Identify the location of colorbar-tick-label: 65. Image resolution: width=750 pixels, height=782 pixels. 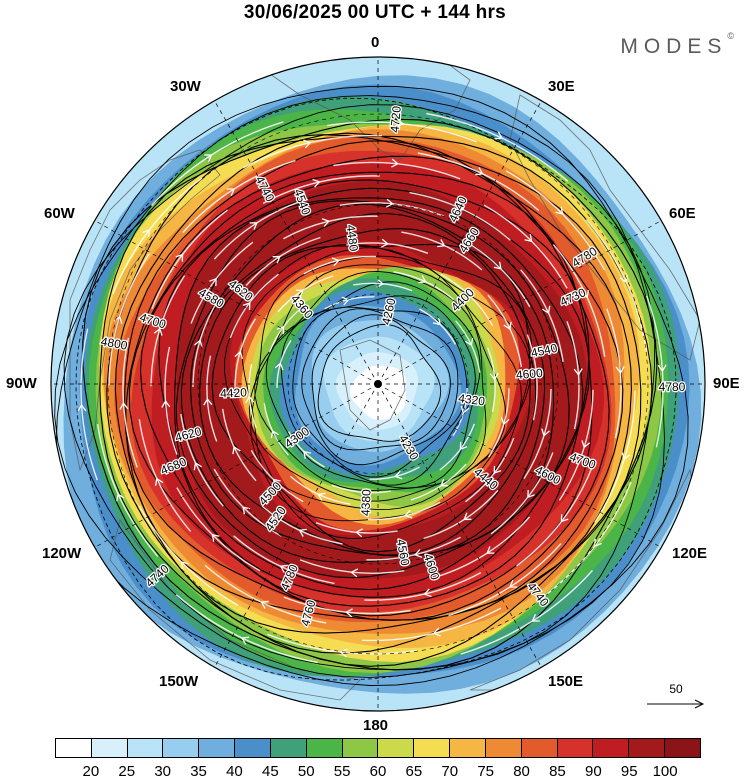
(414, 771).